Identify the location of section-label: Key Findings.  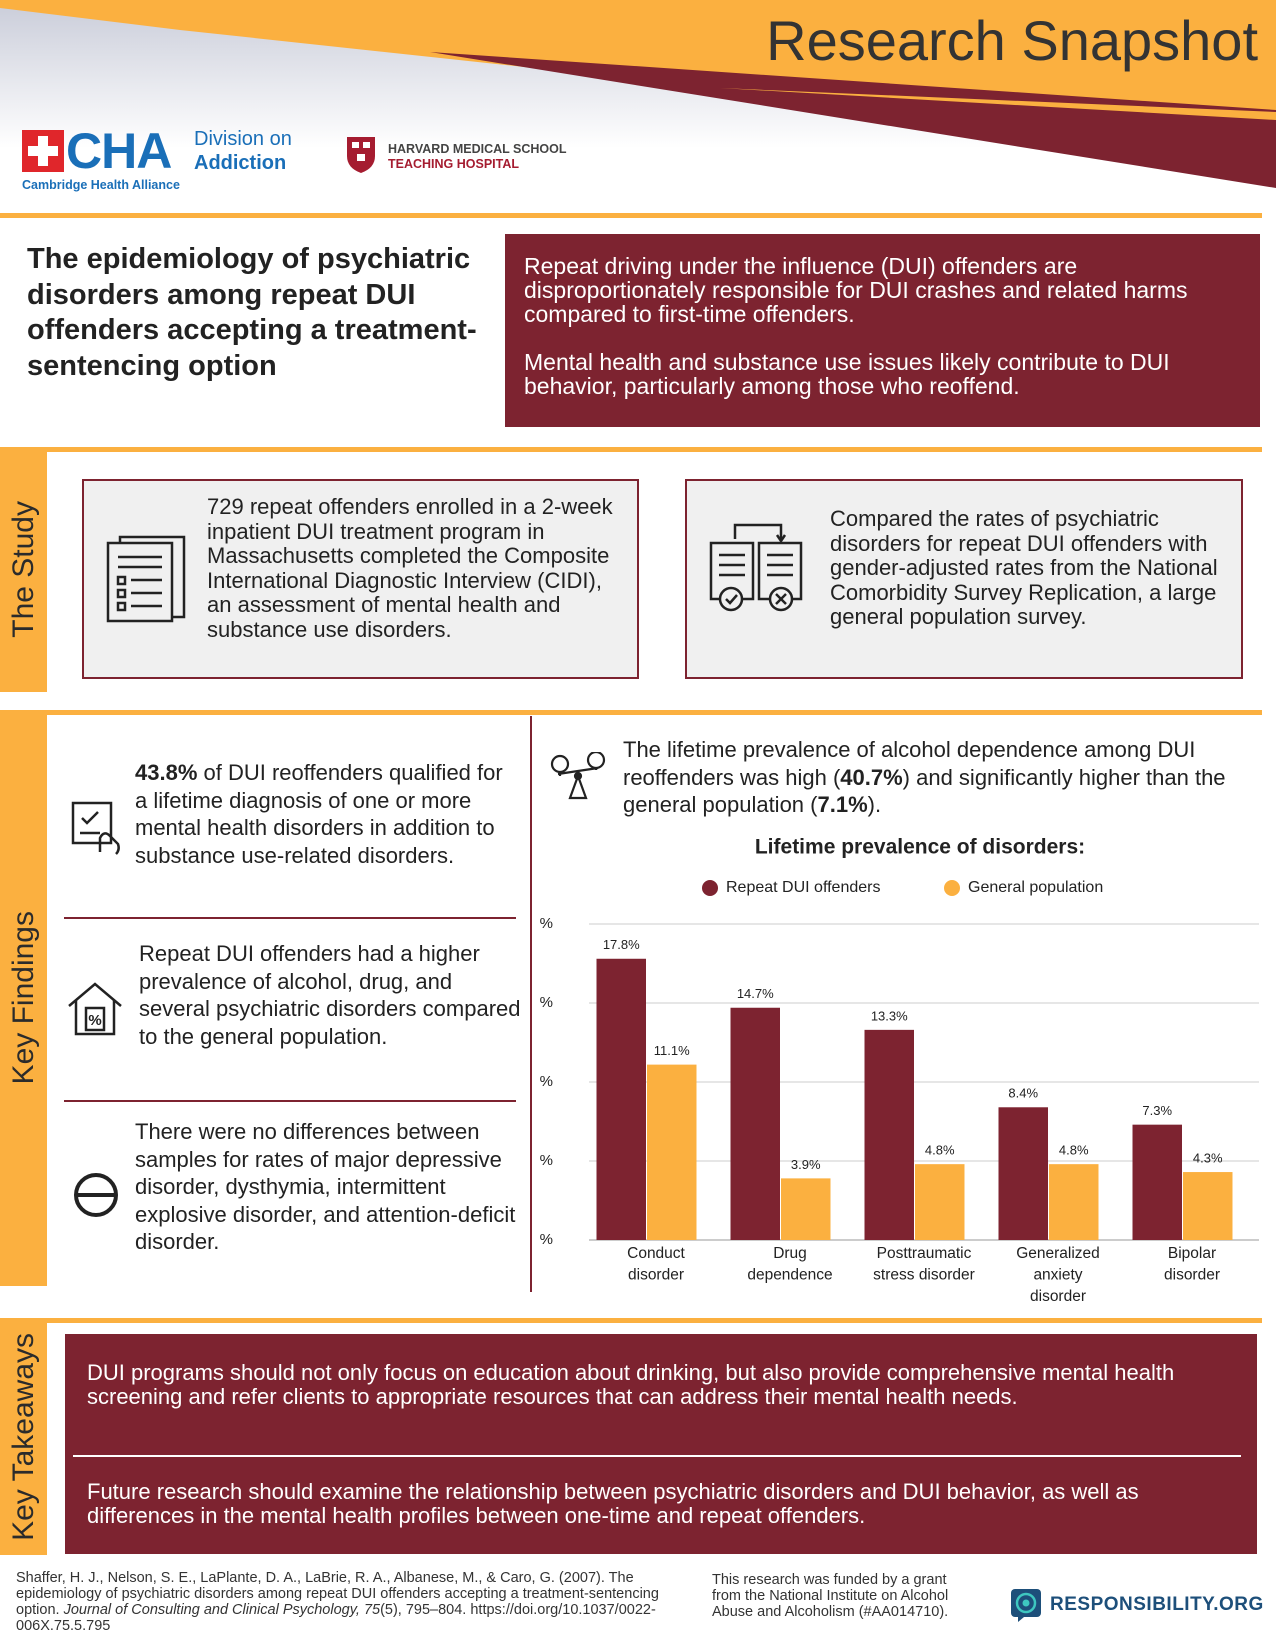
(23, 998).